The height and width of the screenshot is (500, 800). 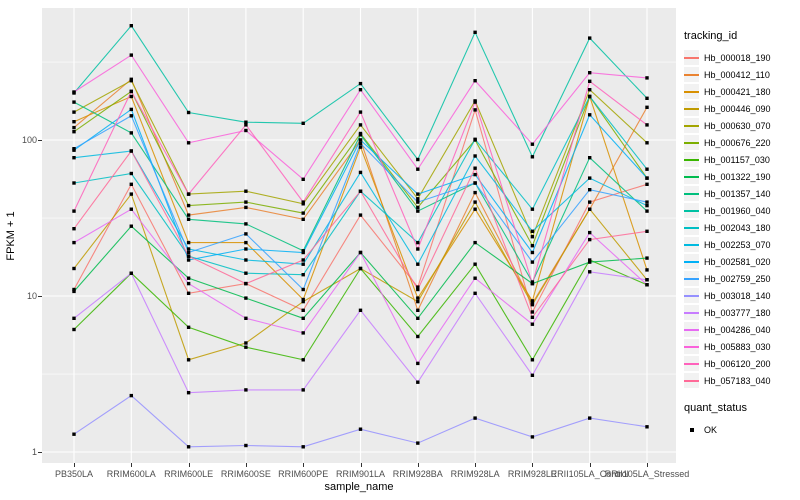 I want to click on legend-label: Hb_002759_250, so click(x=737, y=278).